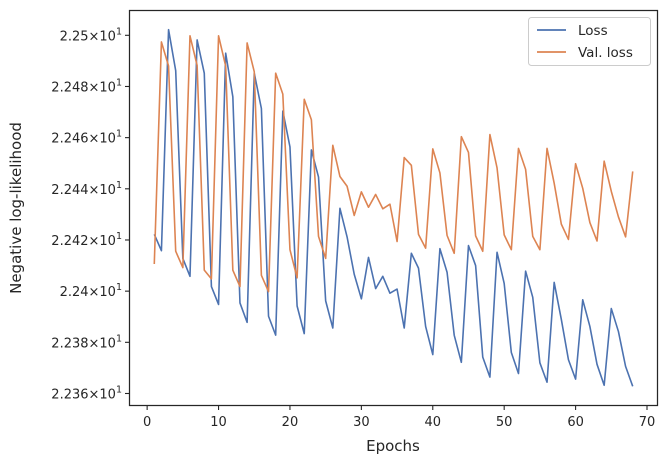 The width and height of the screenshot is (665, 464). What do you see at coordinates (218, 422) in the screenshot?
I see `x-tick-label: 10` at bounding box center [218, 422].